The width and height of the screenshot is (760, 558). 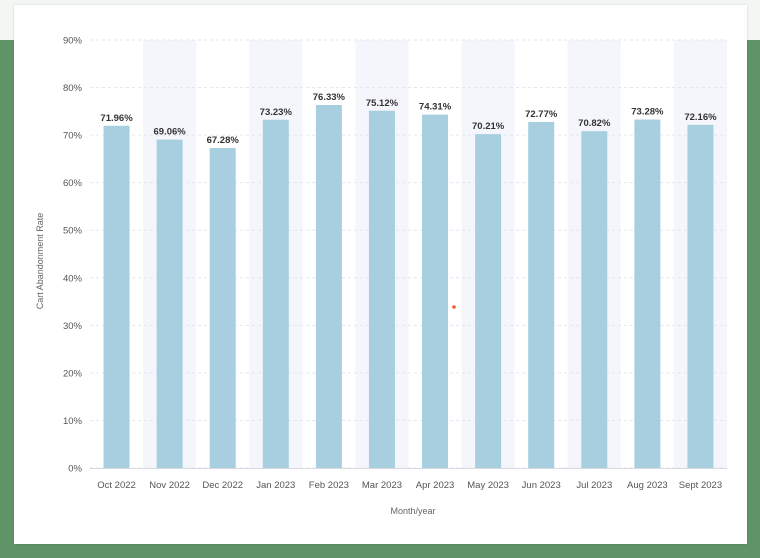 I want to click on y-tick-label: 50%, so click(x=73, y=231).